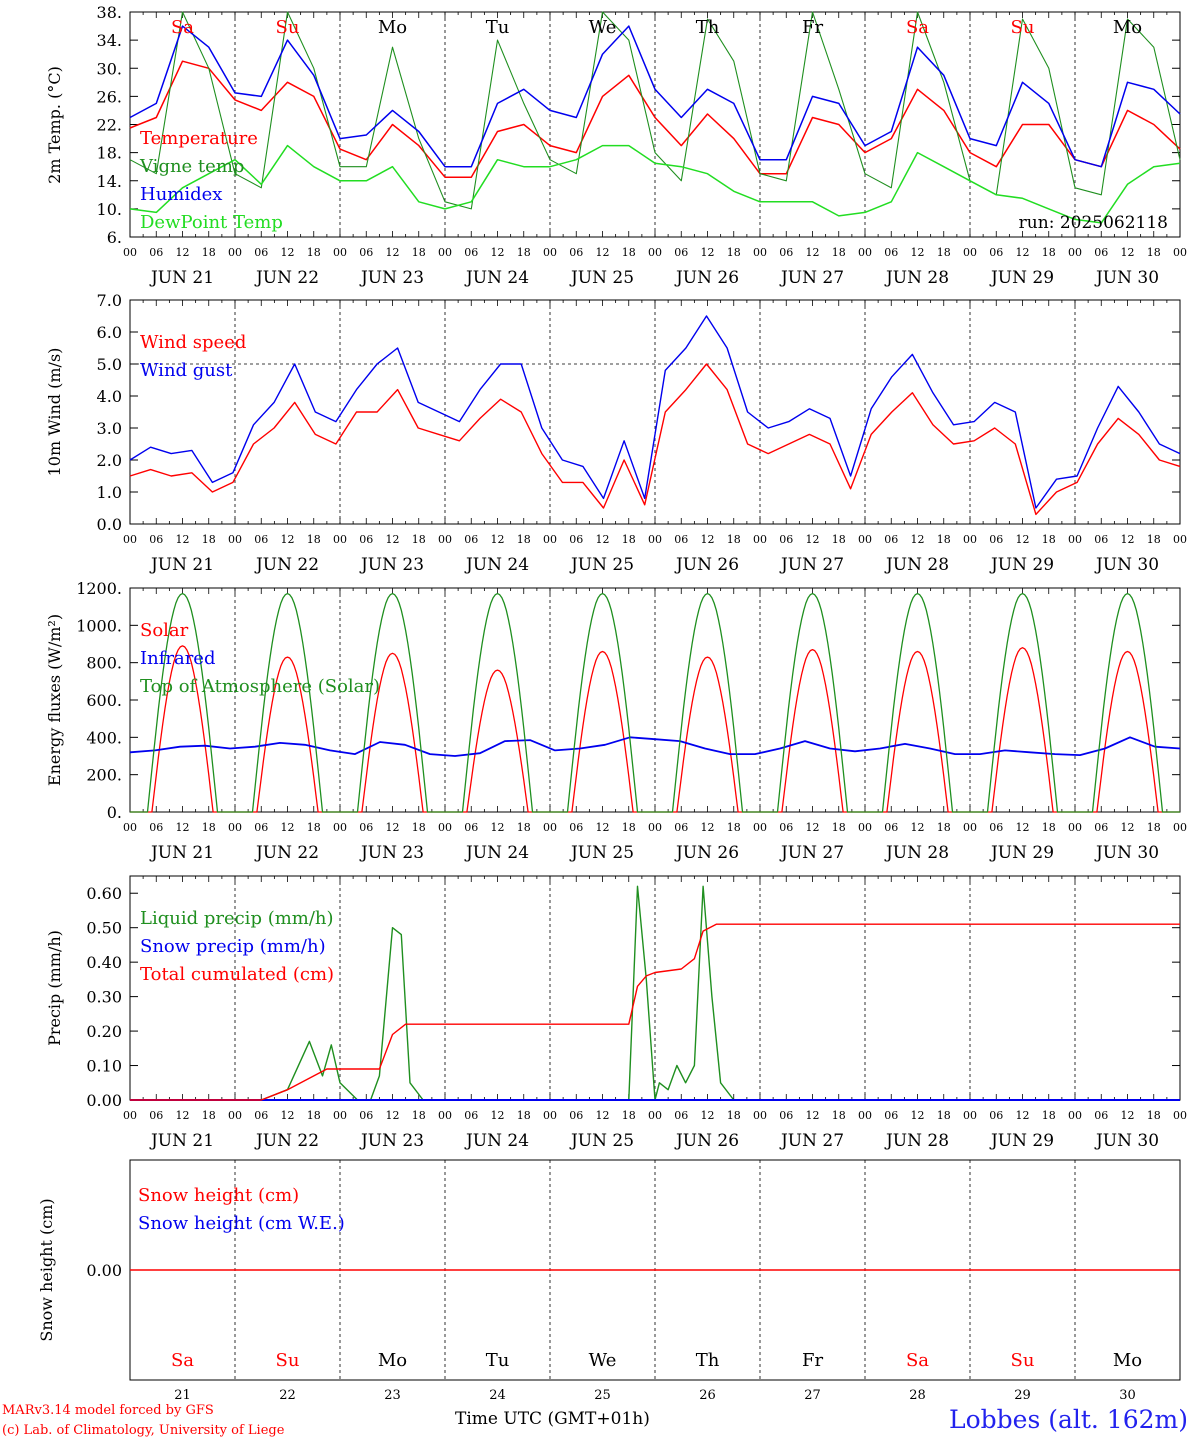 The width and height of the screenshot is (1194, 1440). What do you see at coordinates (104, 928) in the screenshot?
I see `y-tick-label: 0.50` at bounding box center [104, 928].